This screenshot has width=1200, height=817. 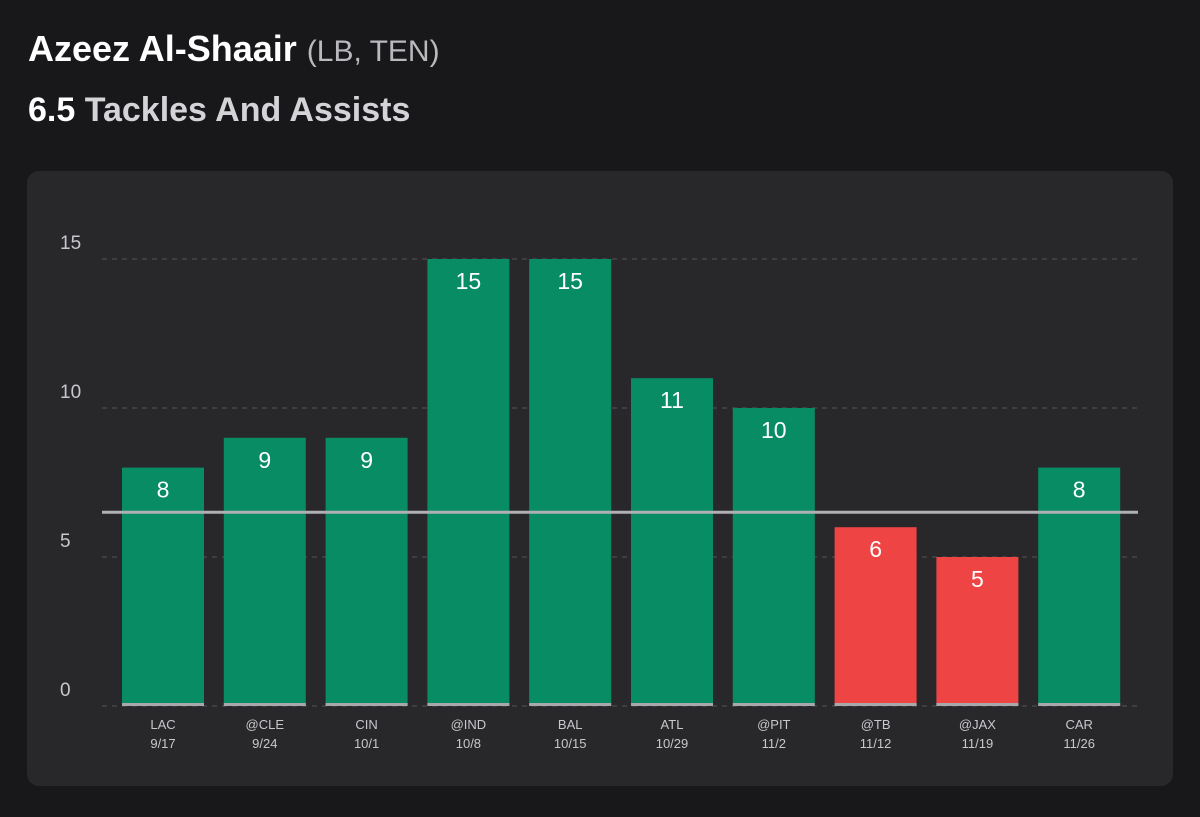 I want to click on bar-base-BAL, so click(x=570, y=704).